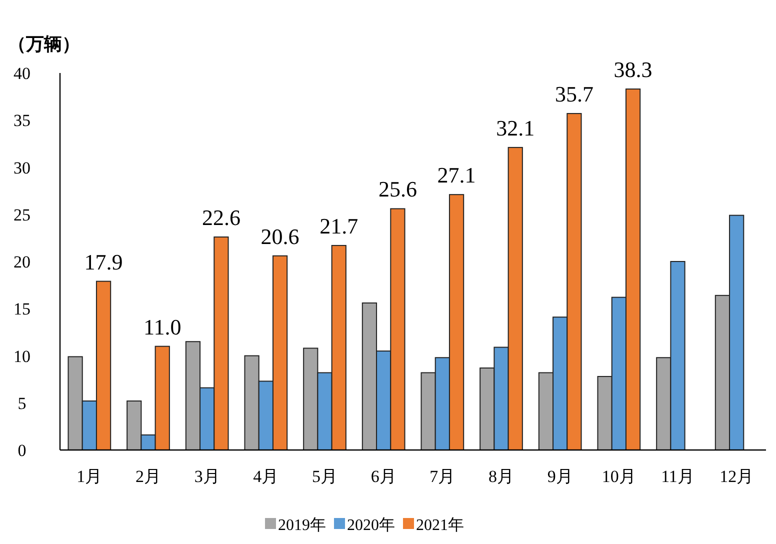 This screenshot has height=544, width=776. I want to click on data-label: 17.9, so click(103, 261).